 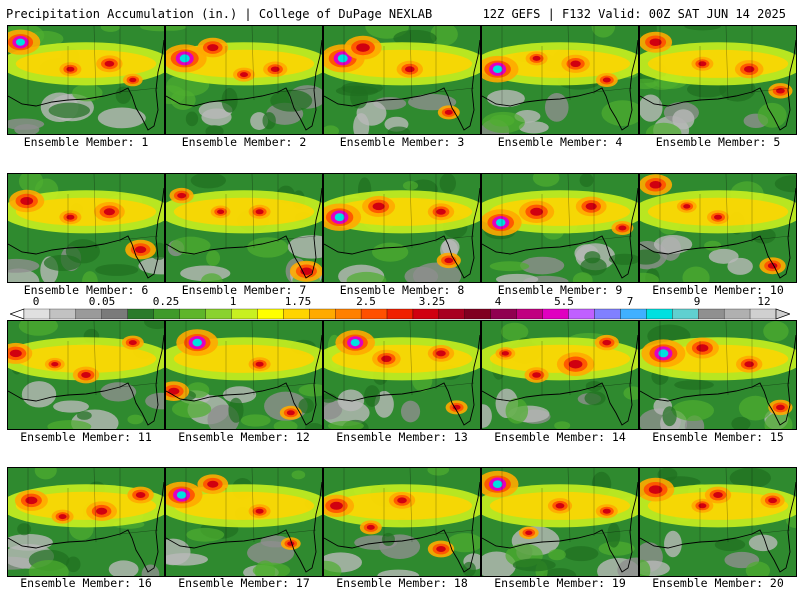 I want to click on ensemble-member-label: Ensemble Member: 7, so click(x=244, y=290).